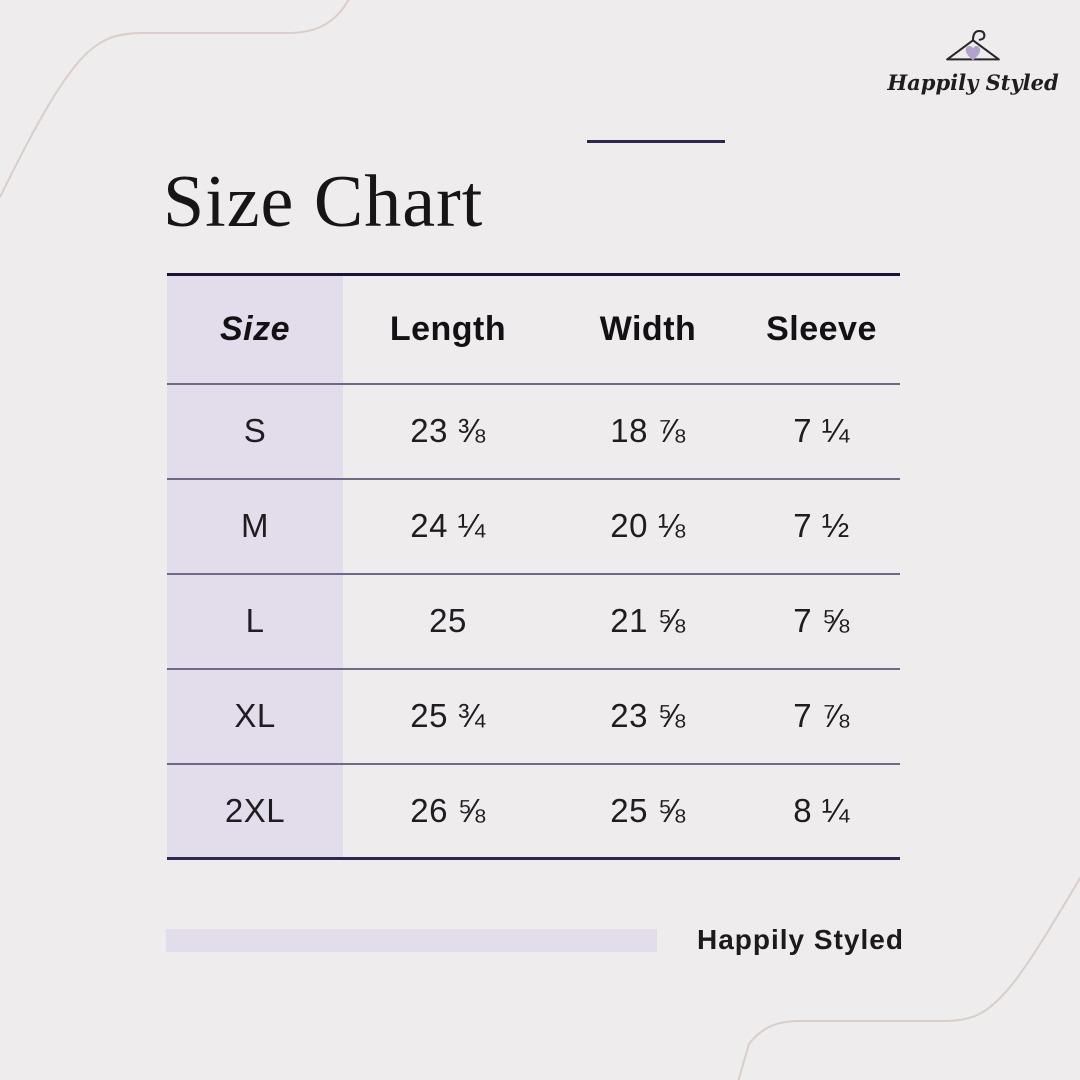  What do you see at coordinates (821, 715) in the screenshot?
I see `sleeve-cell: 7 ⅞` at bounding box center [821, 715].